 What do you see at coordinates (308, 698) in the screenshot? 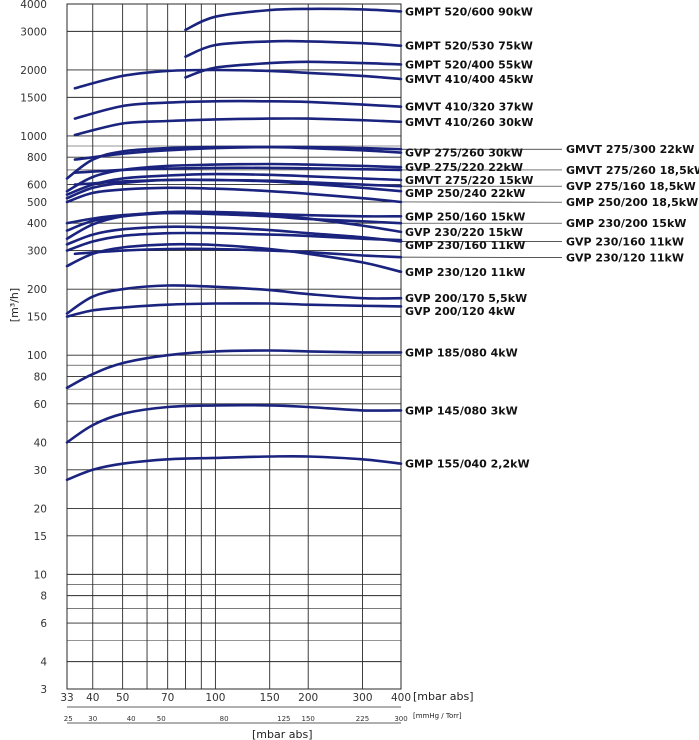
I see `x-tick-label: 200` at bounding box center [308, 698].